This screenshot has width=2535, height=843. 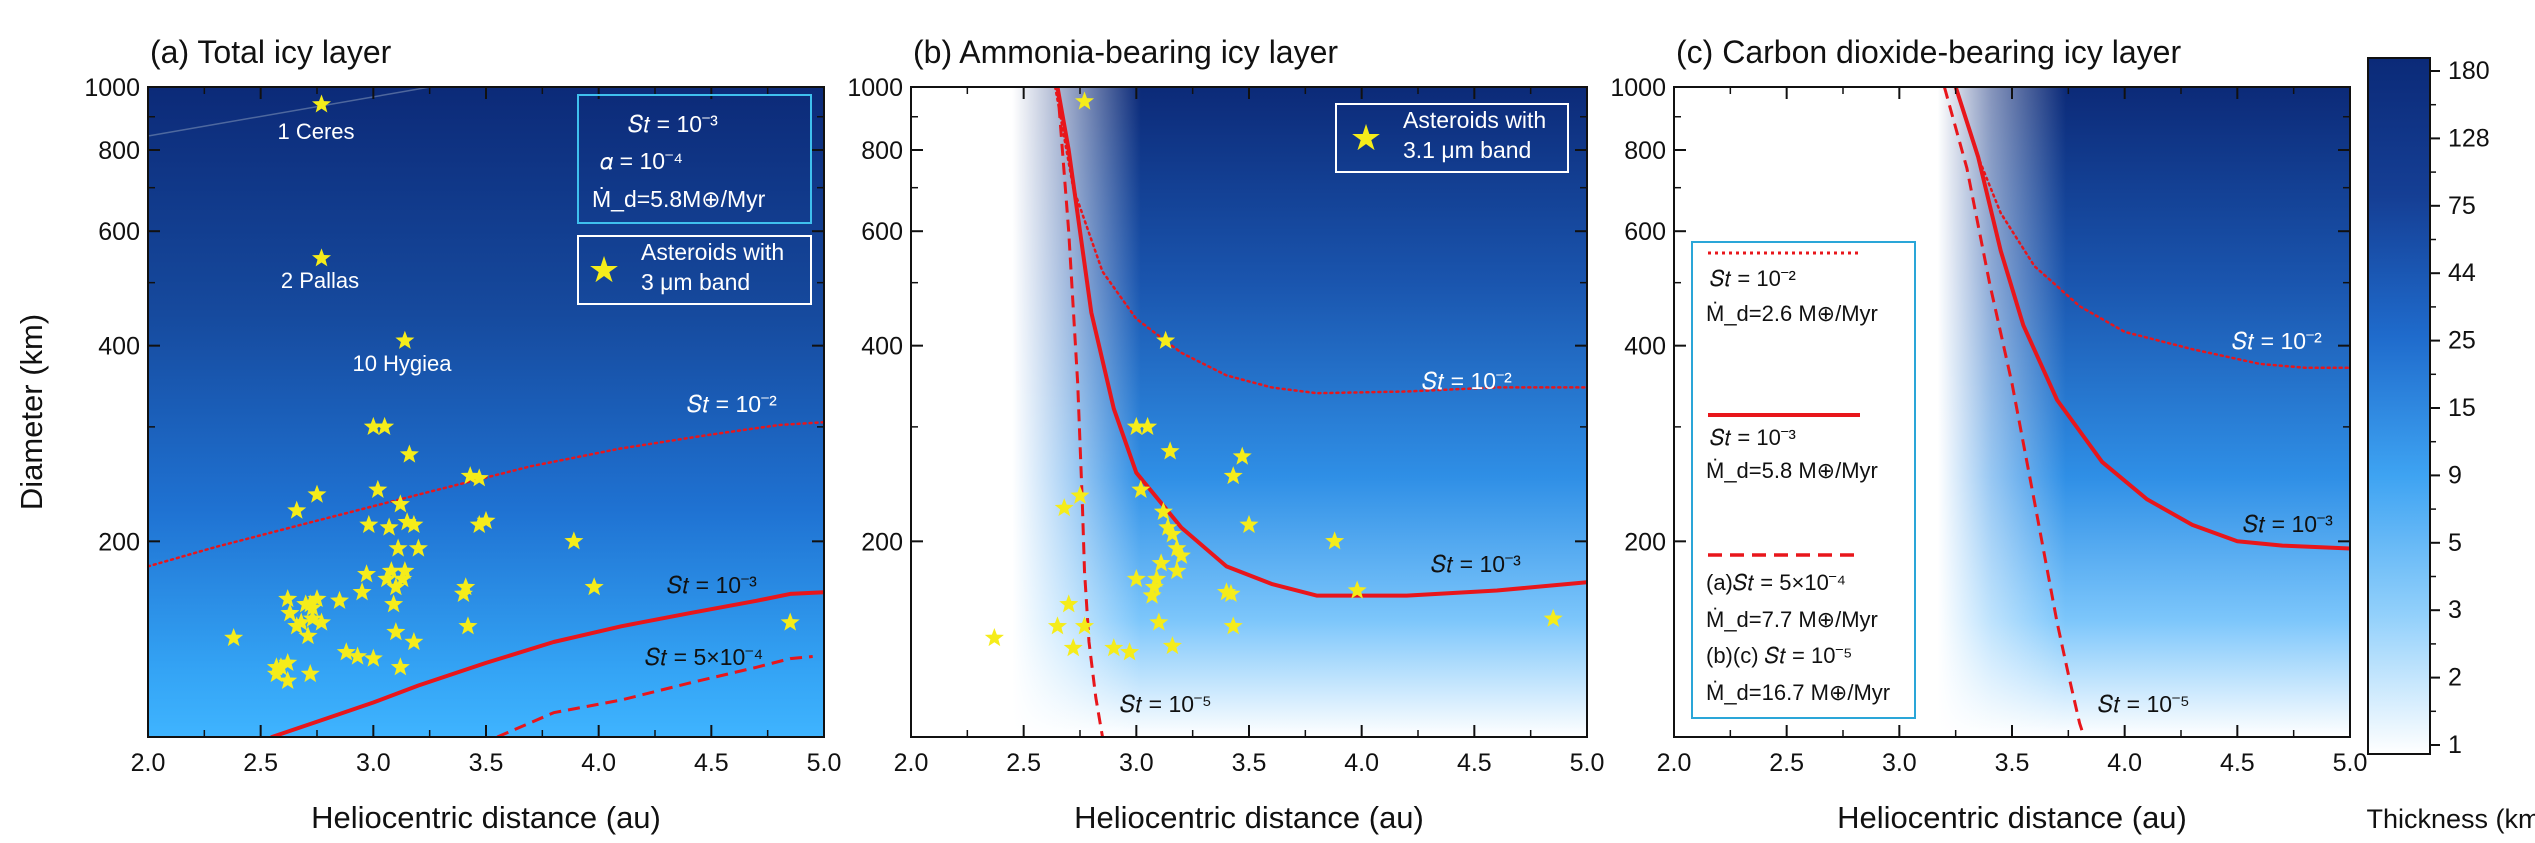 I want to click on panel-c-curve-solid, so click(x=2151, y=319).